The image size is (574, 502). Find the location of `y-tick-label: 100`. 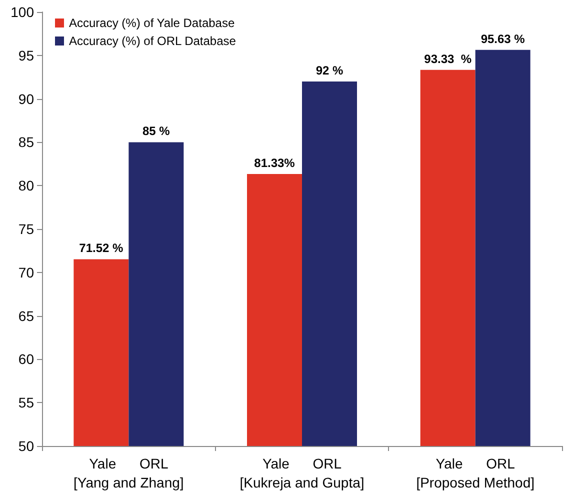

y-tick-label: 100 is located at coordinates (22, 12).